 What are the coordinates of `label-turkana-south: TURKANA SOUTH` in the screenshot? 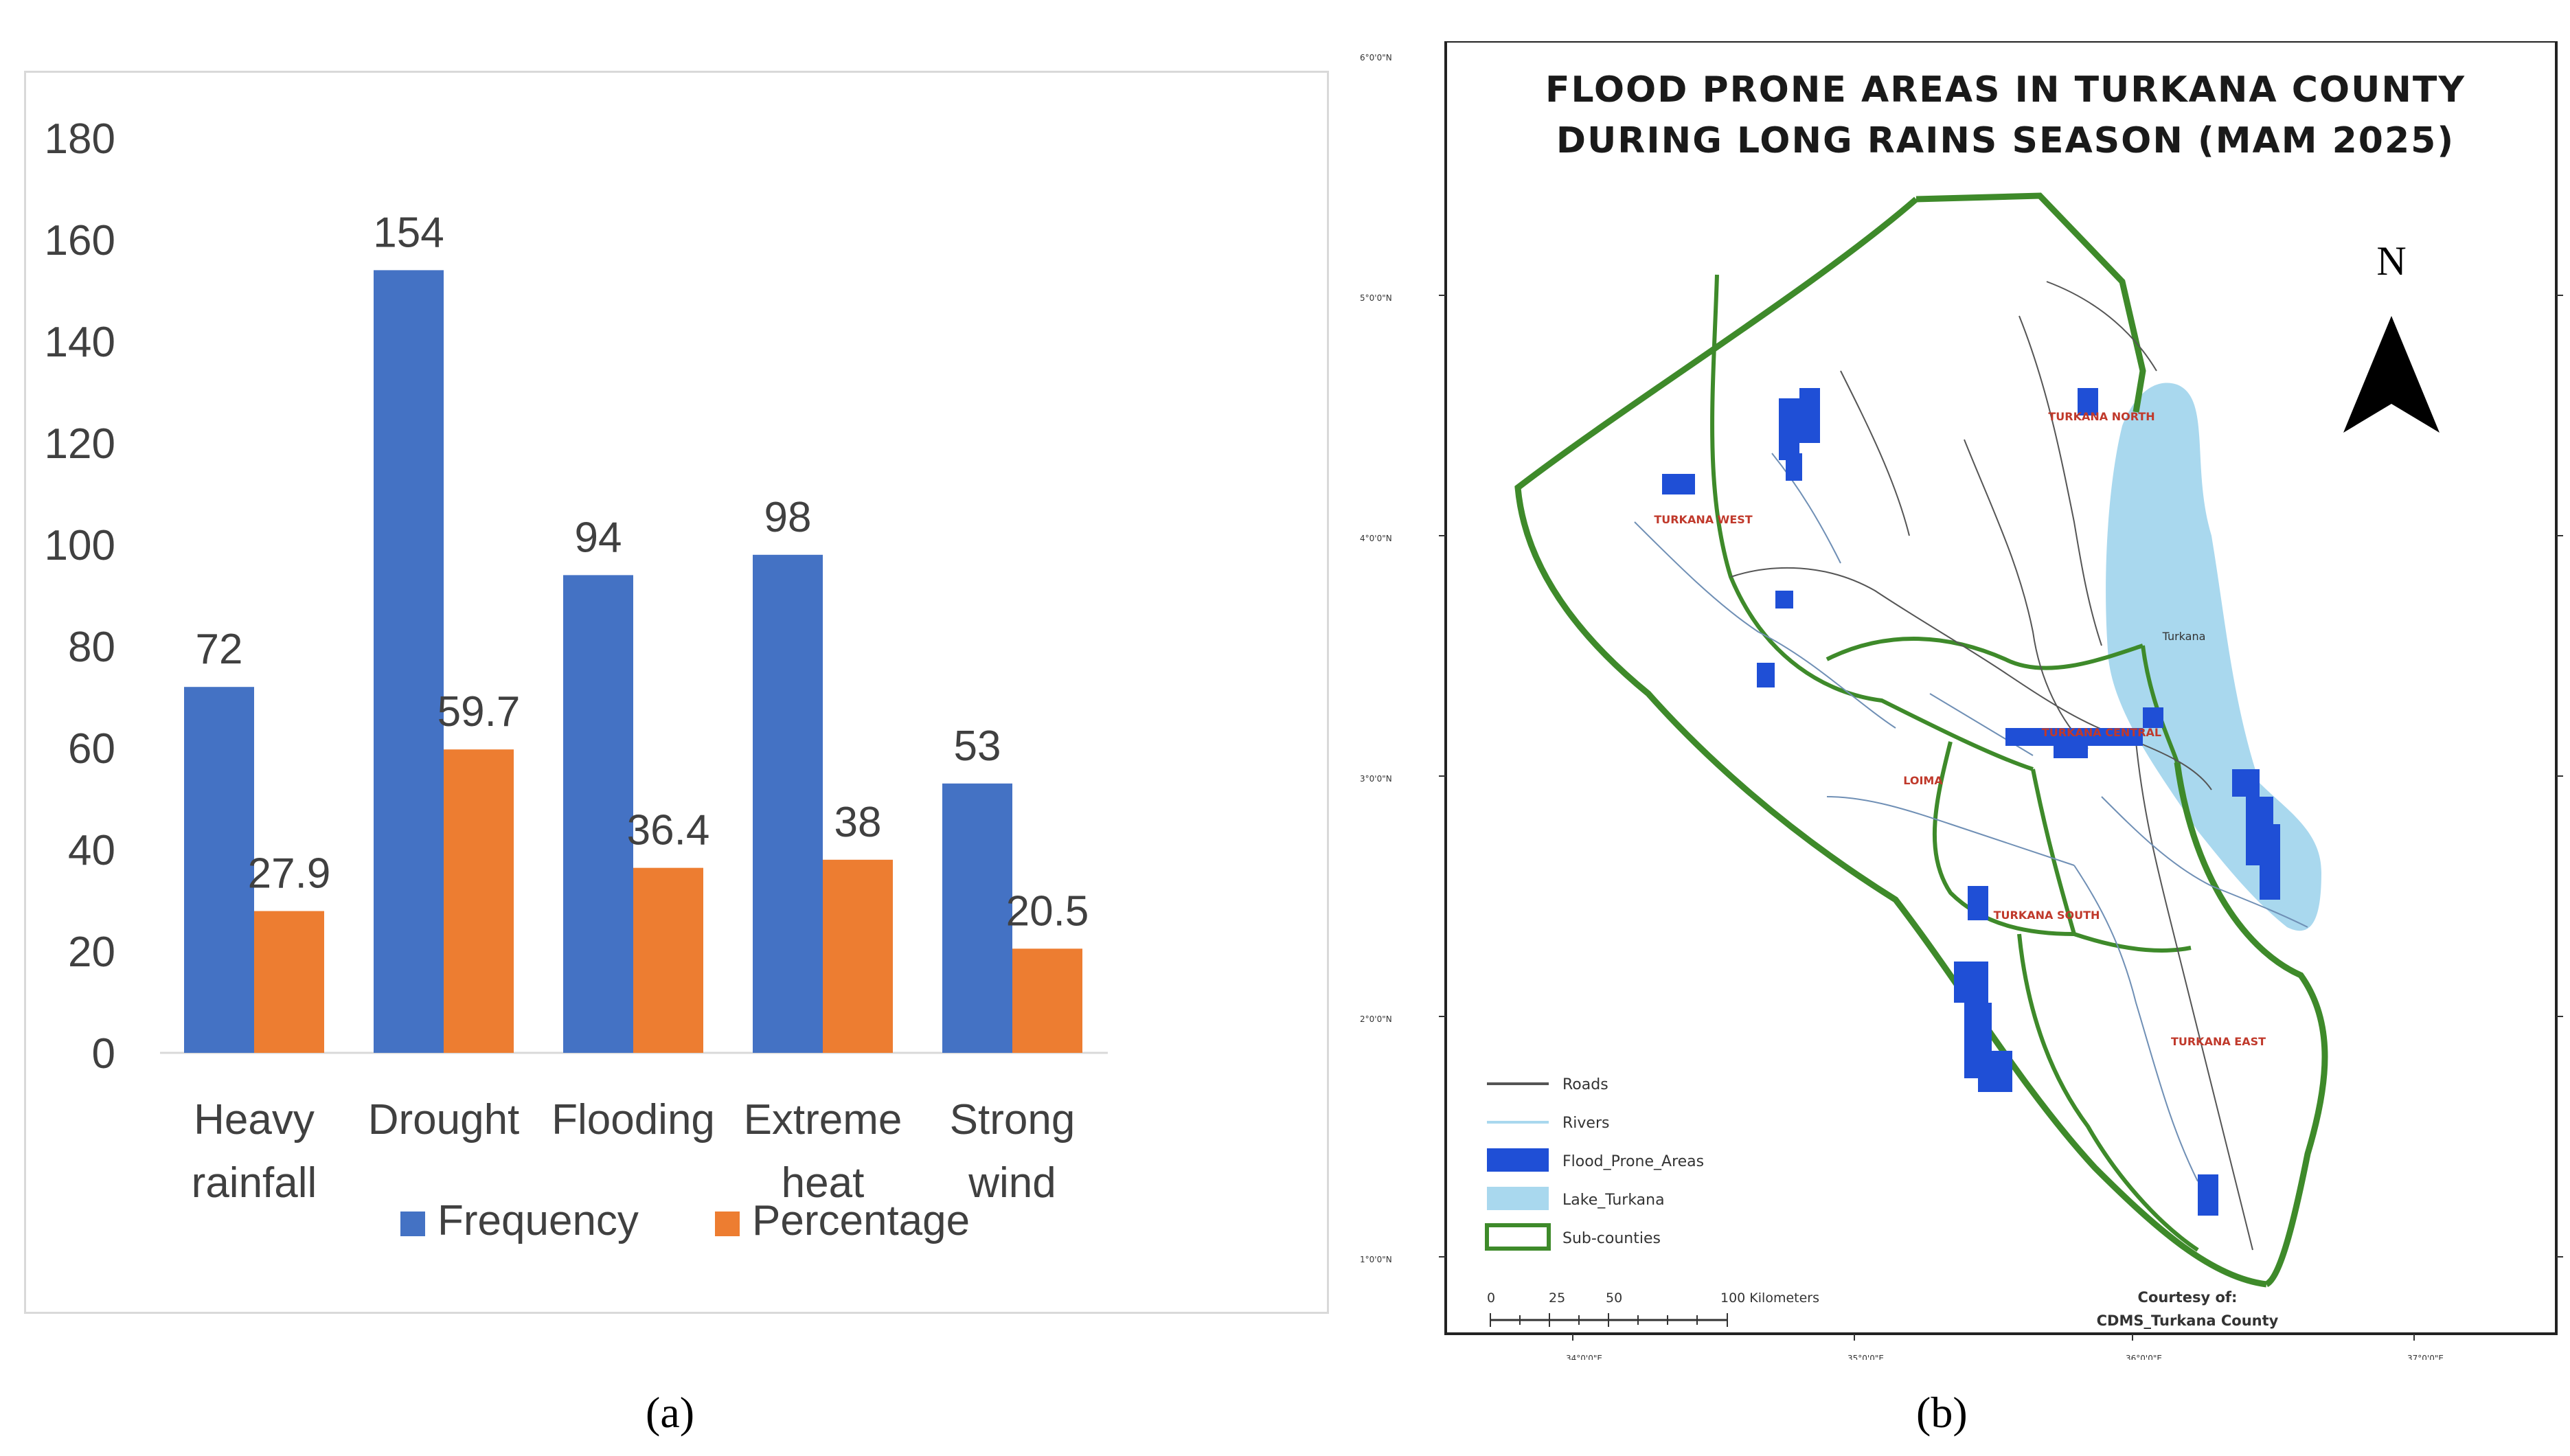 It's located at (2047, 915).